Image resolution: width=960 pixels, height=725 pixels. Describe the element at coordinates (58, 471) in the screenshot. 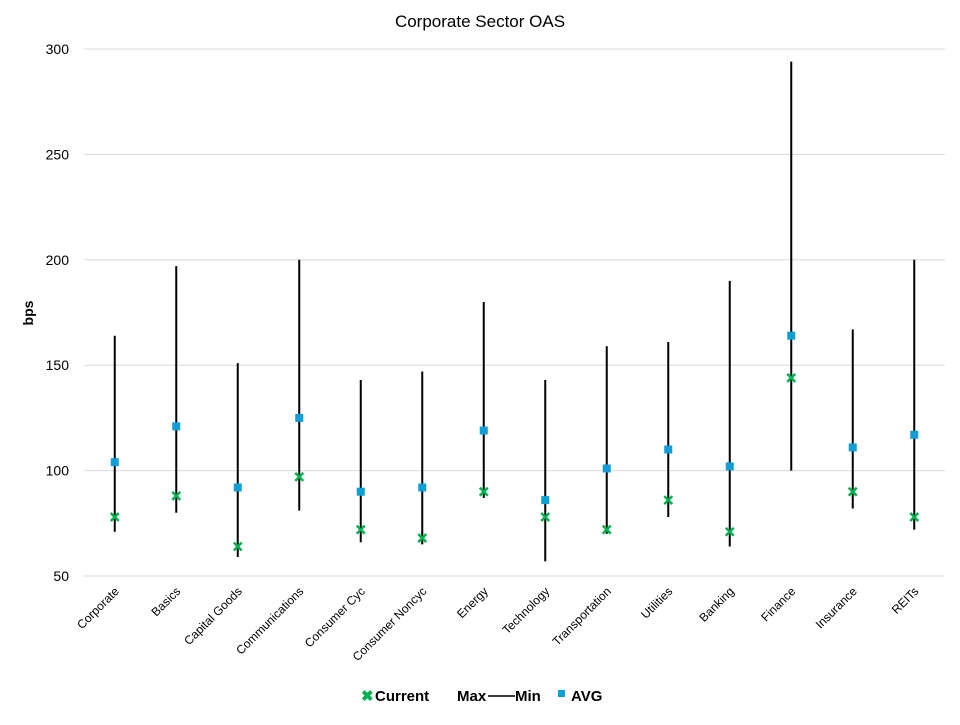

I see `y-tick-label: 100` at that location.